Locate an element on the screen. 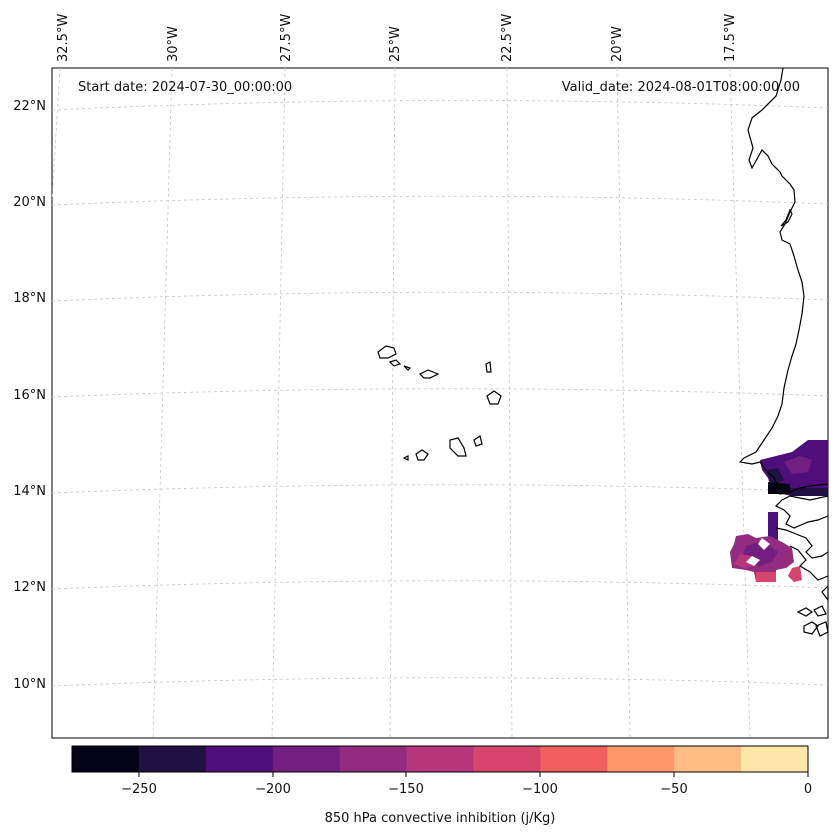 The width and height of the screenshot is (837, 836). island-sao-vicente is located at coordinates (395, 363).